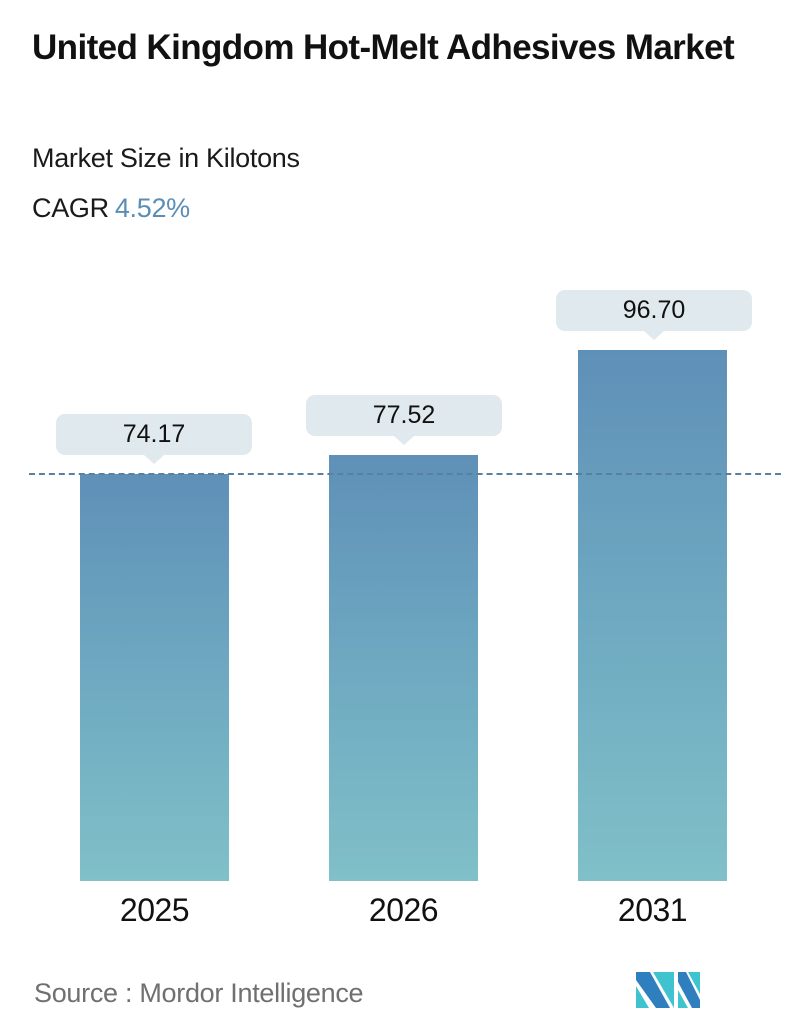 Image resolution: width=796 pixels, height=1034 pixels. I want to click on source-text: Source : Mordor Intelligence, so click(199, 993).